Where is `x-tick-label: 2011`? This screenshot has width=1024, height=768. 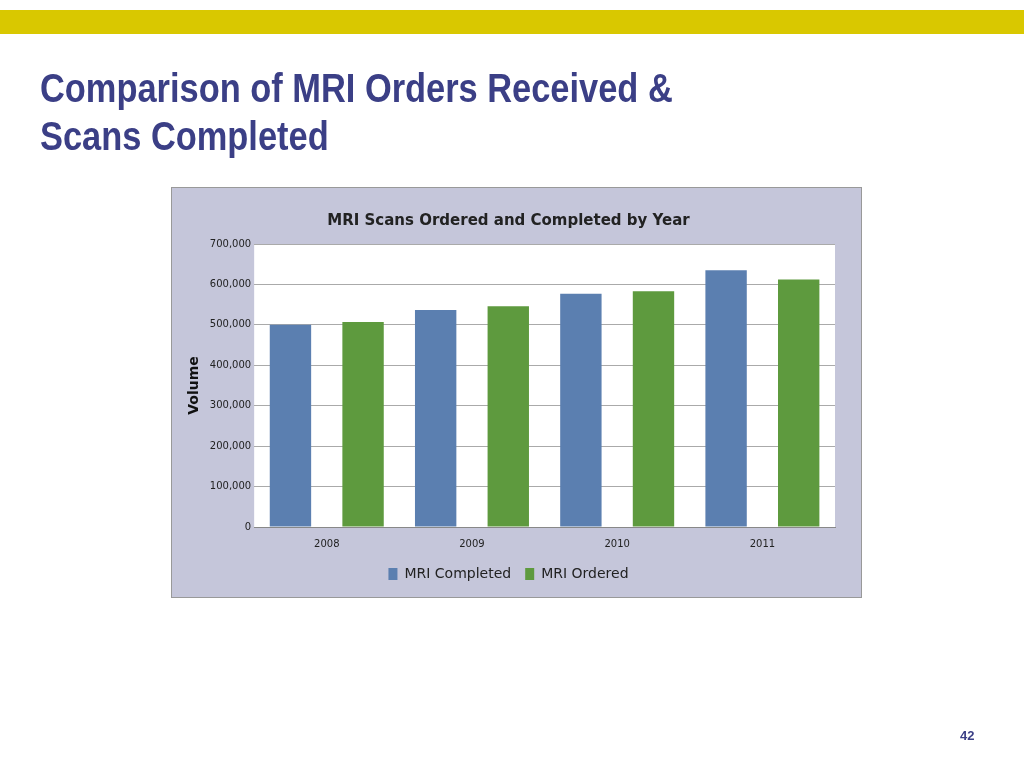
x-tick-label: 2011 is located at coordinates (762, 543).